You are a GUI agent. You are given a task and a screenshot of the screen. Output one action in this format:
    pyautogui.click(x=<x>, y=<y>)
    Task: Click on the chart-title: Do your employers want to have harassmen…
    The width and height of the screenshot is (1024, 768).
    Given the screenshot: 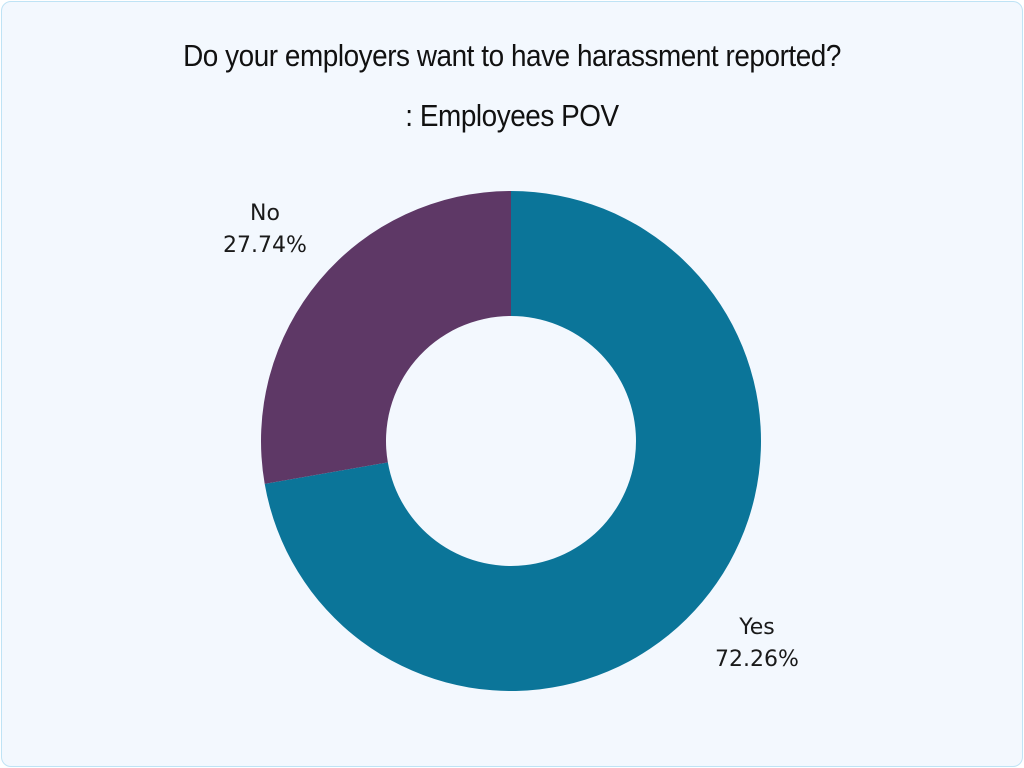 What is the action you would take?
    pyautogui.click(x=512, y=55)
    